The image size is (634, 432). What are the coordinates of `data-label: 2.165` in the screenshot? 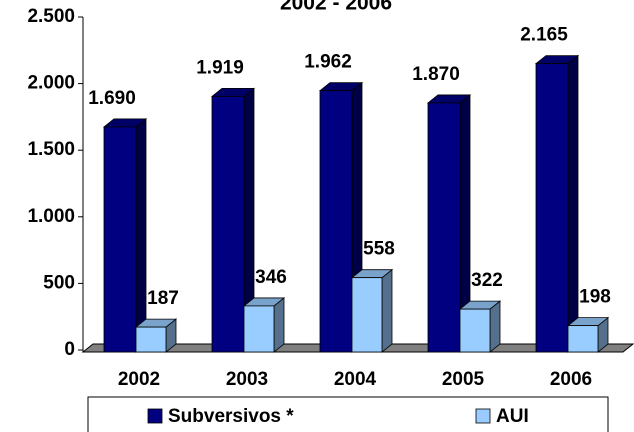 It's located at (544, 35).